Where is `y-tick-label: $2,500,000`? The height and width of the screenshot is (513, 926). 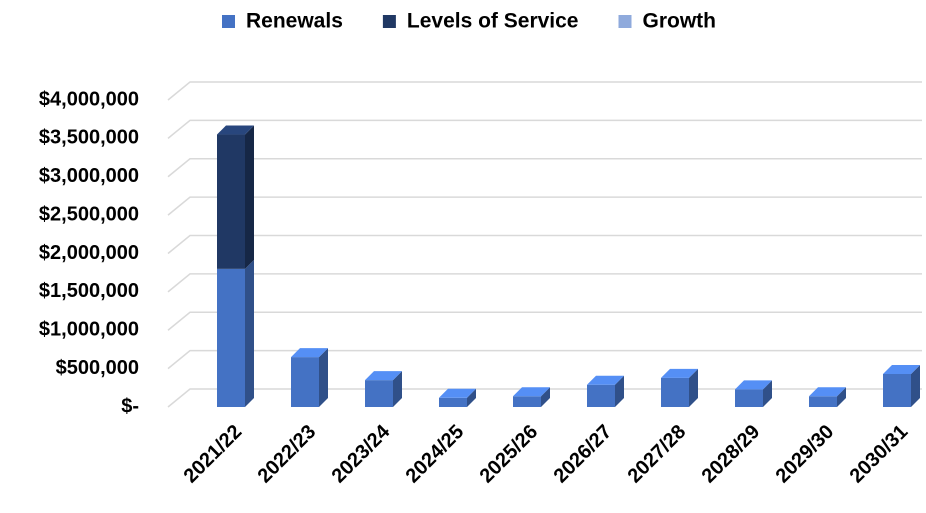
y-tick-label: $2,500,000 is located at coordinates (89, 214).